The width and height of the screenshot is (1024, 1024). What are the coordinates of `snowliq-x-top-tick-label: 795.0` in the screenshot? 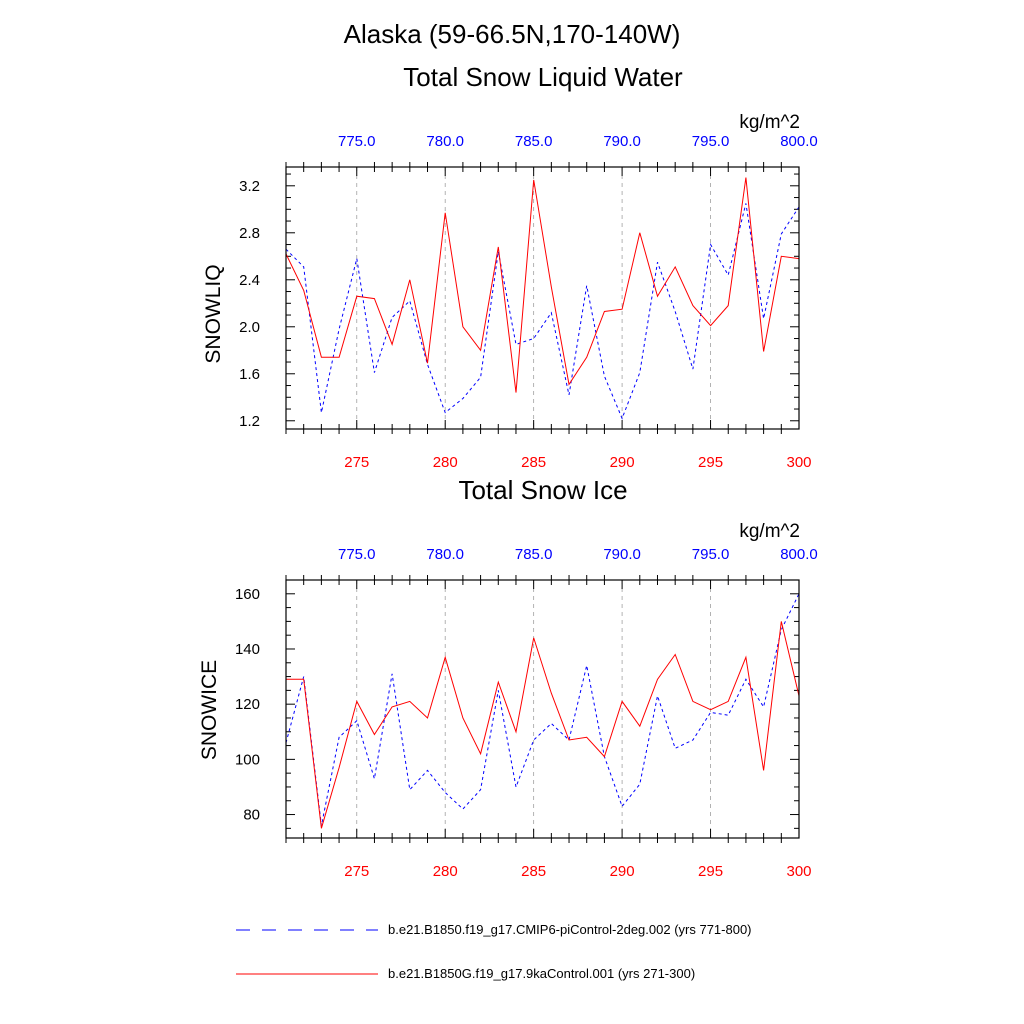 It's located at (711, 141).